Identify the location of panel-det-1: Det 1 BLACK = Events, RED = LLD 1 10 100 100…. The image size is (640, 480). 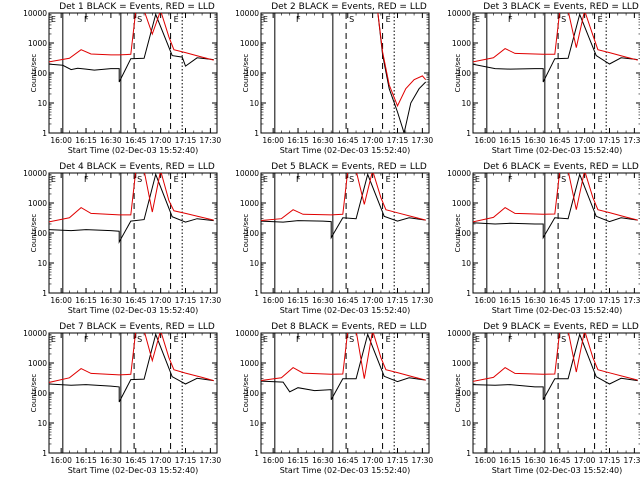
(122, 78).